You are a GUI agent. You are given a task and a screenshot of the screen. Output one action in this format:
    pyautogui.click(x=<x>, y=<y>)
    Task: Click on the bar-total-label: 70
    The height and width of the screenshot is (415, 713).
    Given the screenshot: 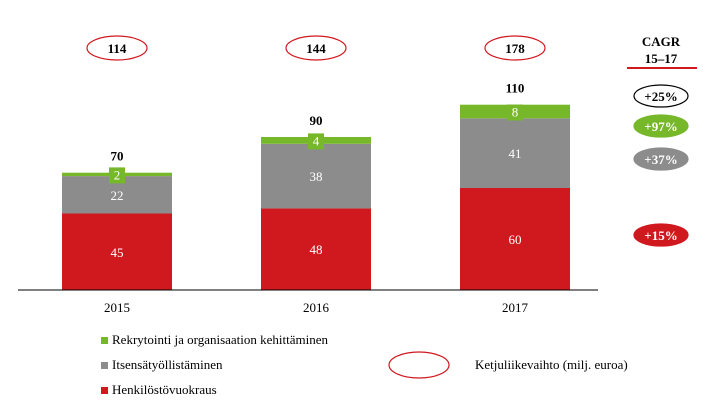 What is the action you would take?
    pyautogui.click(x=117, y=156)
    